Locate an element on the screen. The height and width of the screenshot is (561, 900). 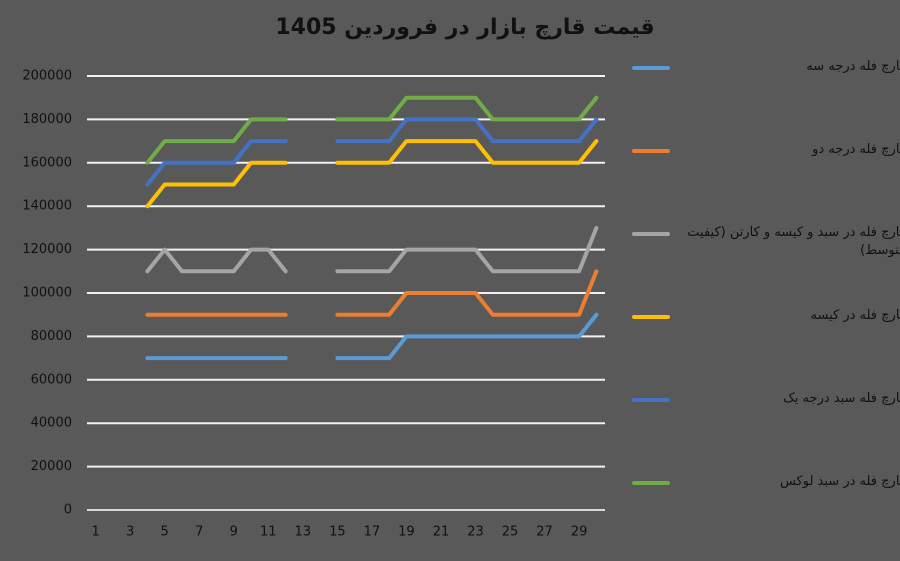
y-tick-label: 180000 is located at coordinates (47, 119).